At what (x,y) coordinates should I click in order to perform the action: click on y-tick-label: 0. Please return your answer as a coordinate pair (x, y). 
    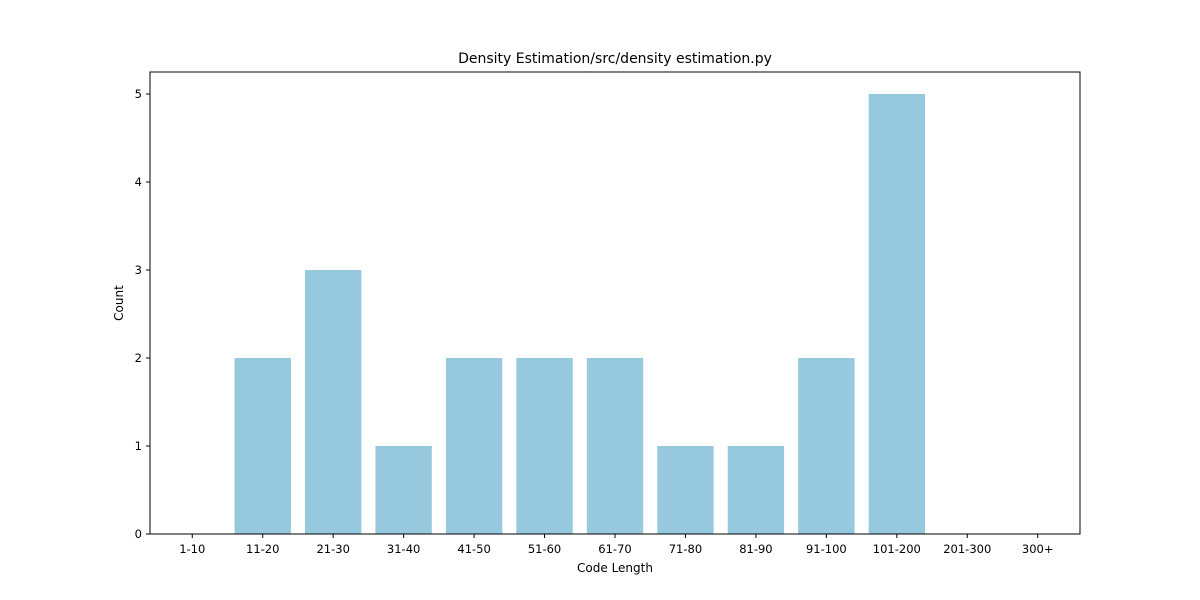
    Looking at the image, I should click on (138, 534).